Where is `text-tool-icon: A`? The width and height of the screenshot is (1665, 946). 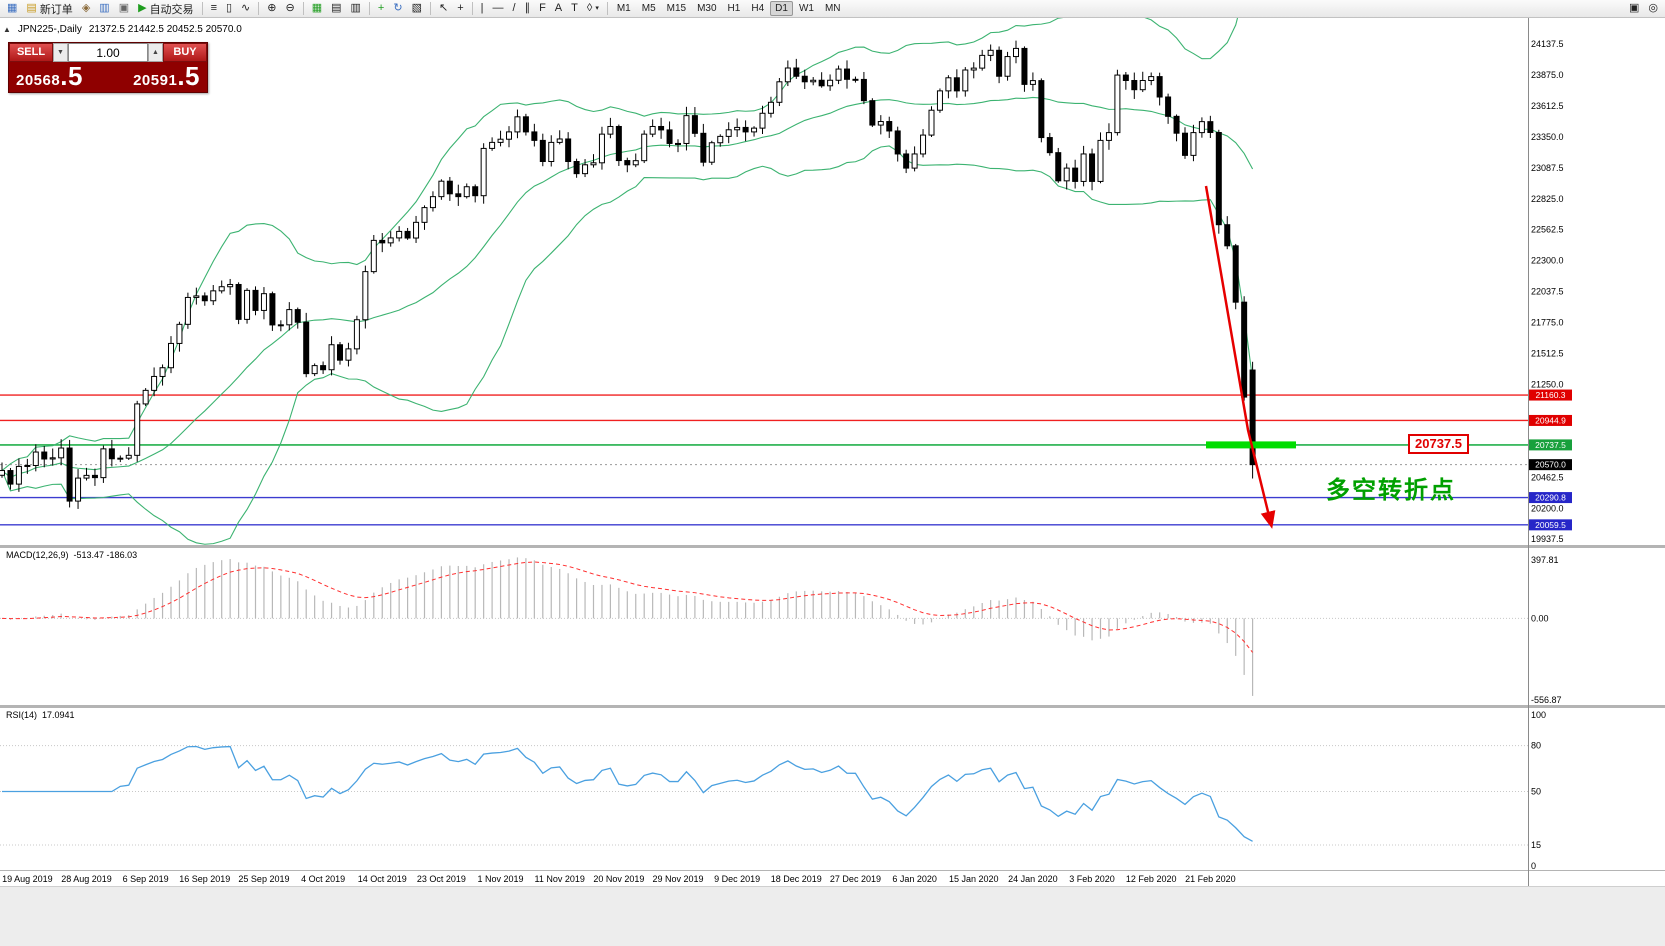 text-tool-icon: A is located at coordinates (558, 9).